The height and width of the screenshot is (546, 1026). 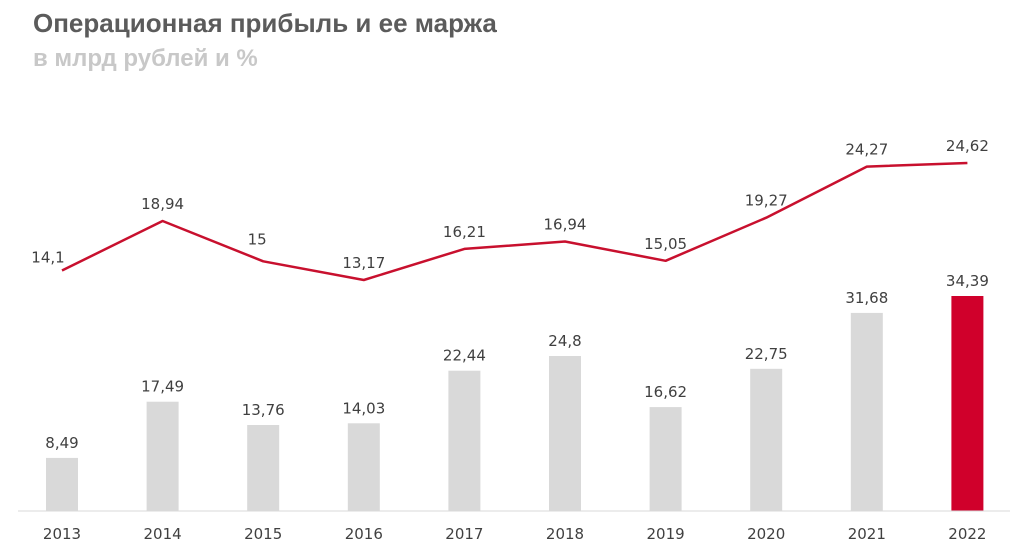 I want to click on x-tick-2020: 2020, so click(x=766, y=534).